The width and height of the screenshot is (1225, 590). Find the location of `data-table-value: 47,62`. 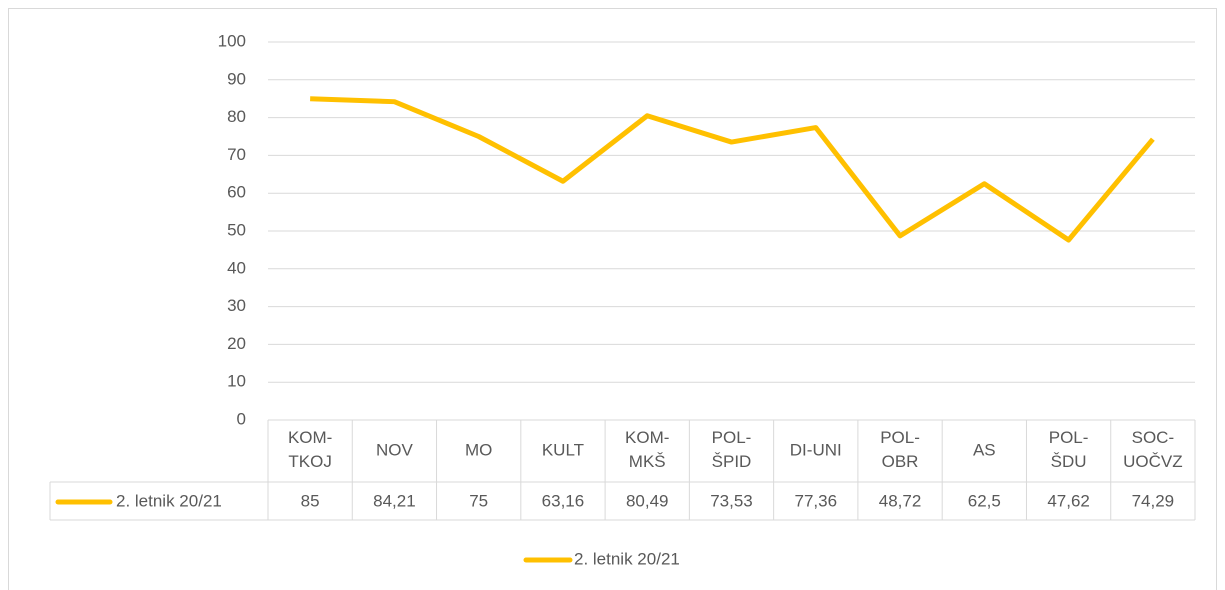

data-table-value: 47,62 is located at coordinates (1068, 500).